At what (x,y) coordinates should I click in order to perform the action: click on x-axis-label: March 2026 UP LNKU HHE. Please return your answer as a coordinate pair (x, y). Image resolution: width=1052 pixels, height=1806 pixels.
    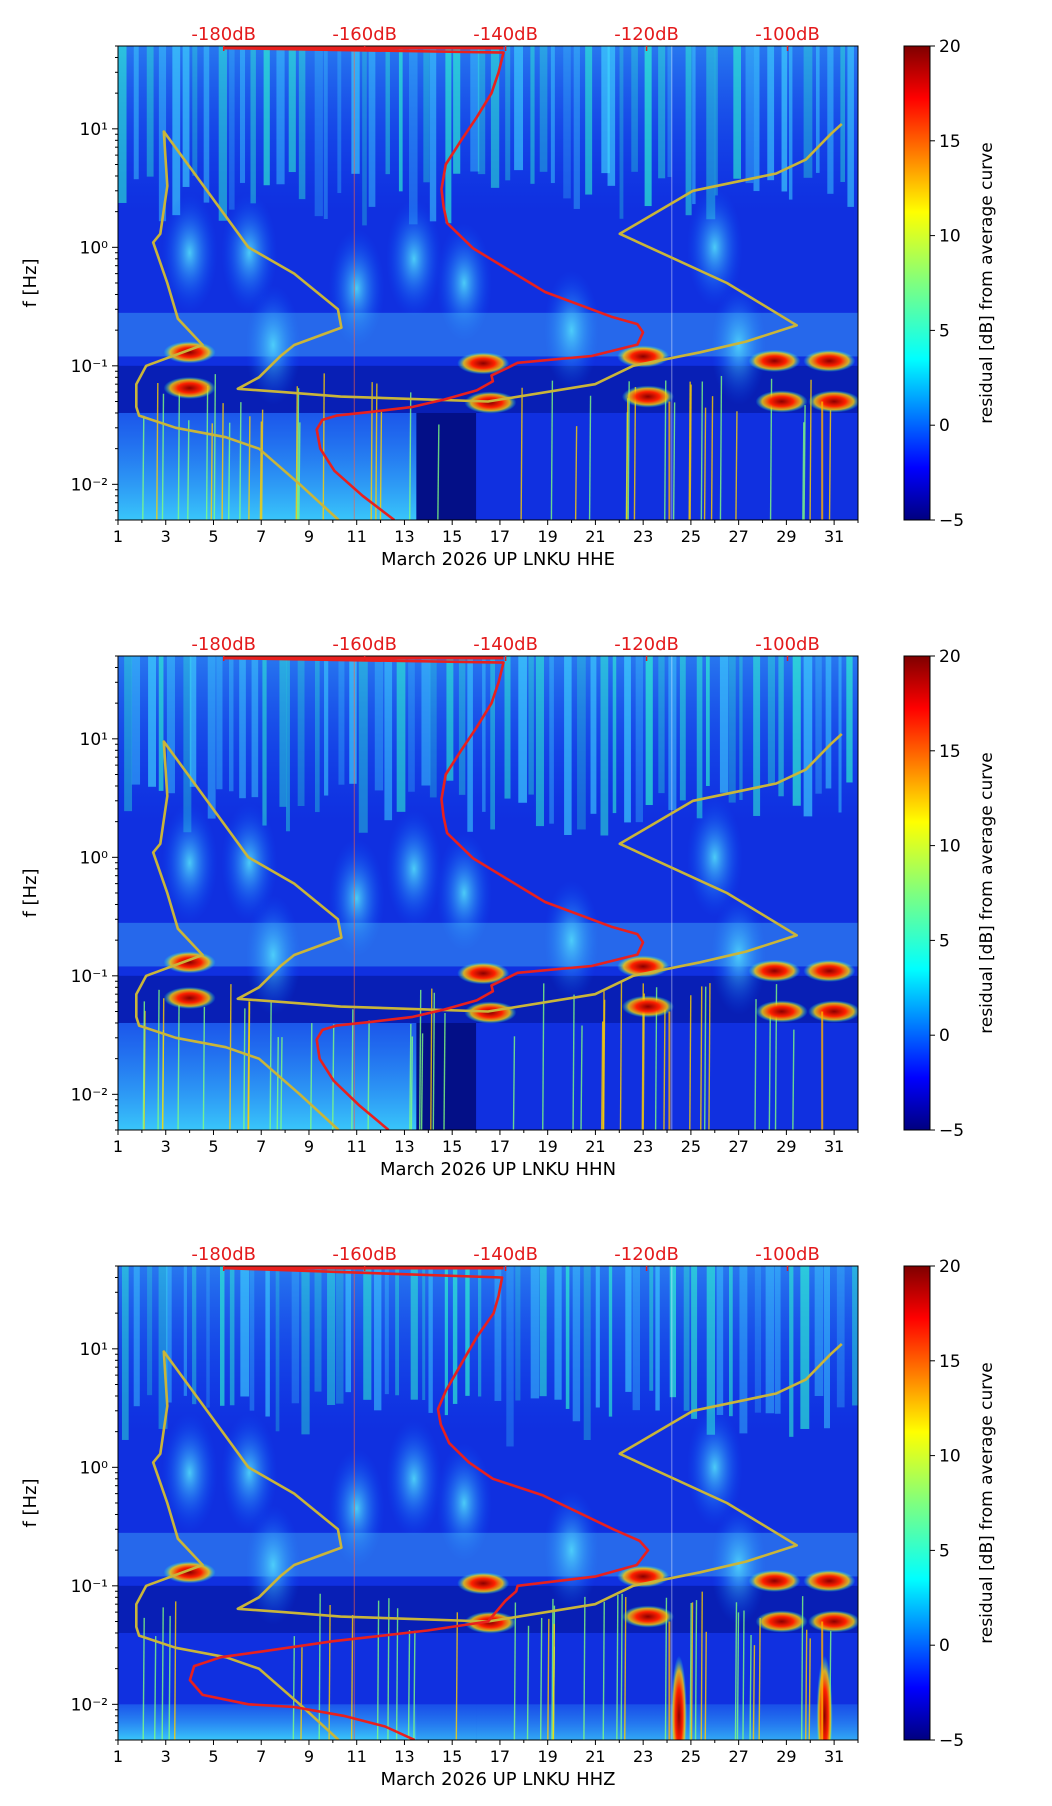
    Looking at the image, I should click on (498, 559).